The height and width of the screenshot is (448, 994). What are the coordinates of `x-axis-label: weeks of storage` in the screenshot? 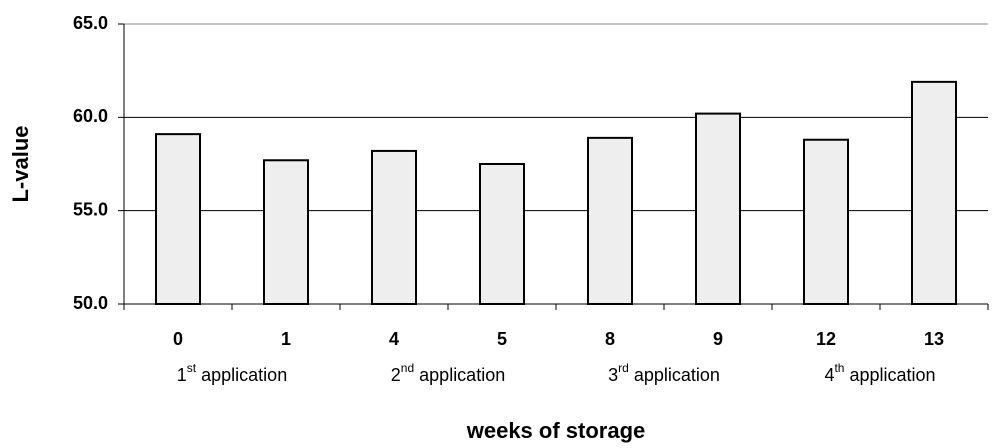 It's located at (556, 430).